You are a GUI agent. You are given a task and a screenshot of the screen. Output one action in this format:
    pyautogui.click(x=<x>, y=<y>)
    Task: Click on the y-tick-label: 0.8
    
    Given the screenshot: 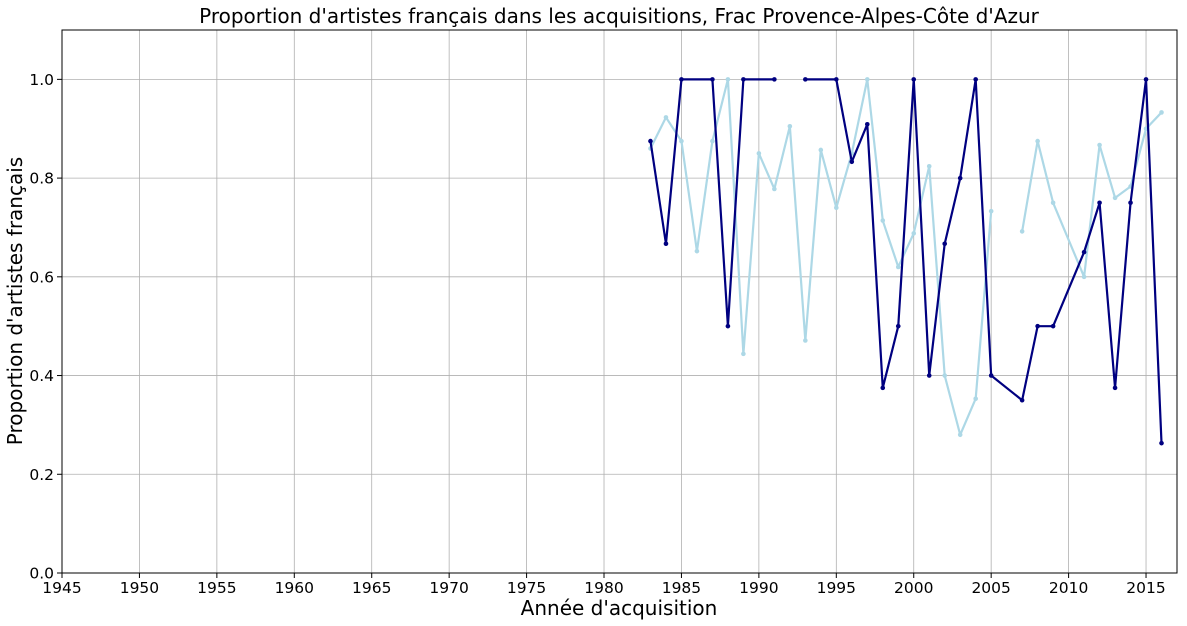 What is the action you would take?
    pyautogui.click(x=41, y=179)
    